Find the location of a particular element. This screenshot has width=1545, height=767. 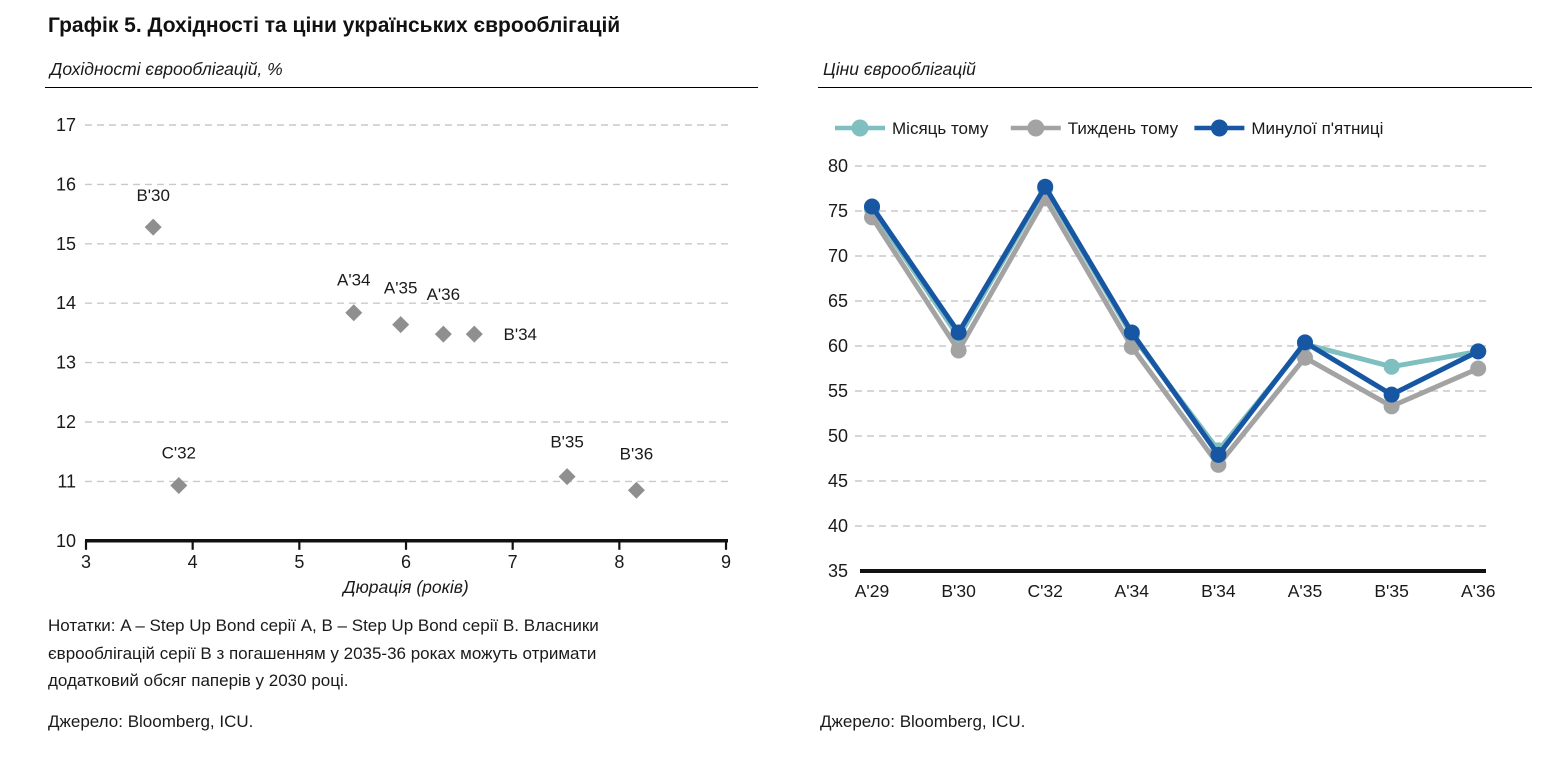

x-tick-label: B'35 is located at coordinates (1391, 591).